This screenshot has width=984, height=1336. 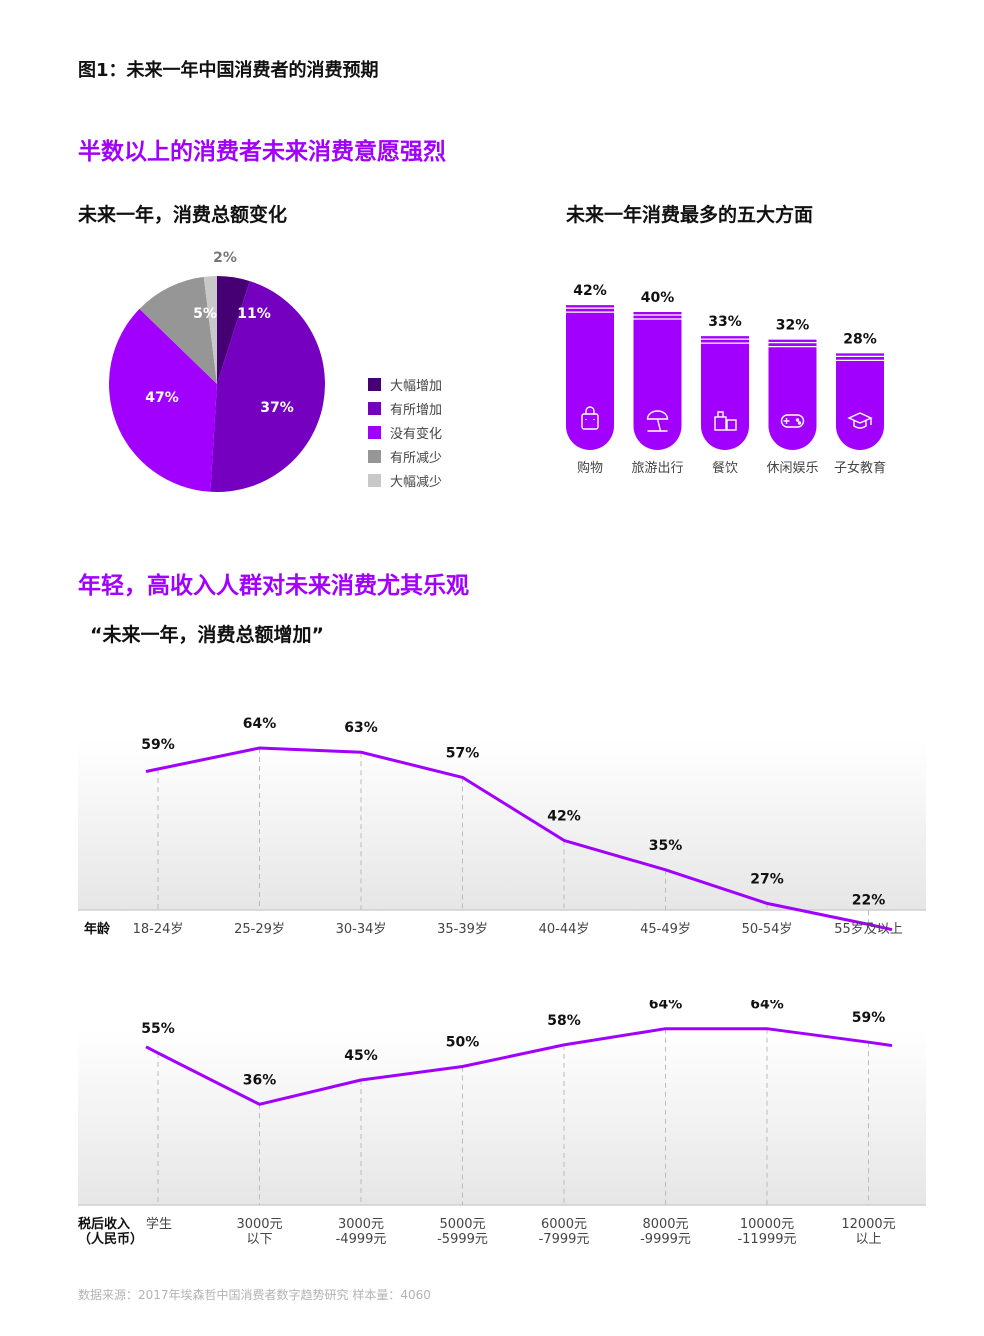 I want to click on x-tick-label: 35-39岁, so click(x=462, y=929).